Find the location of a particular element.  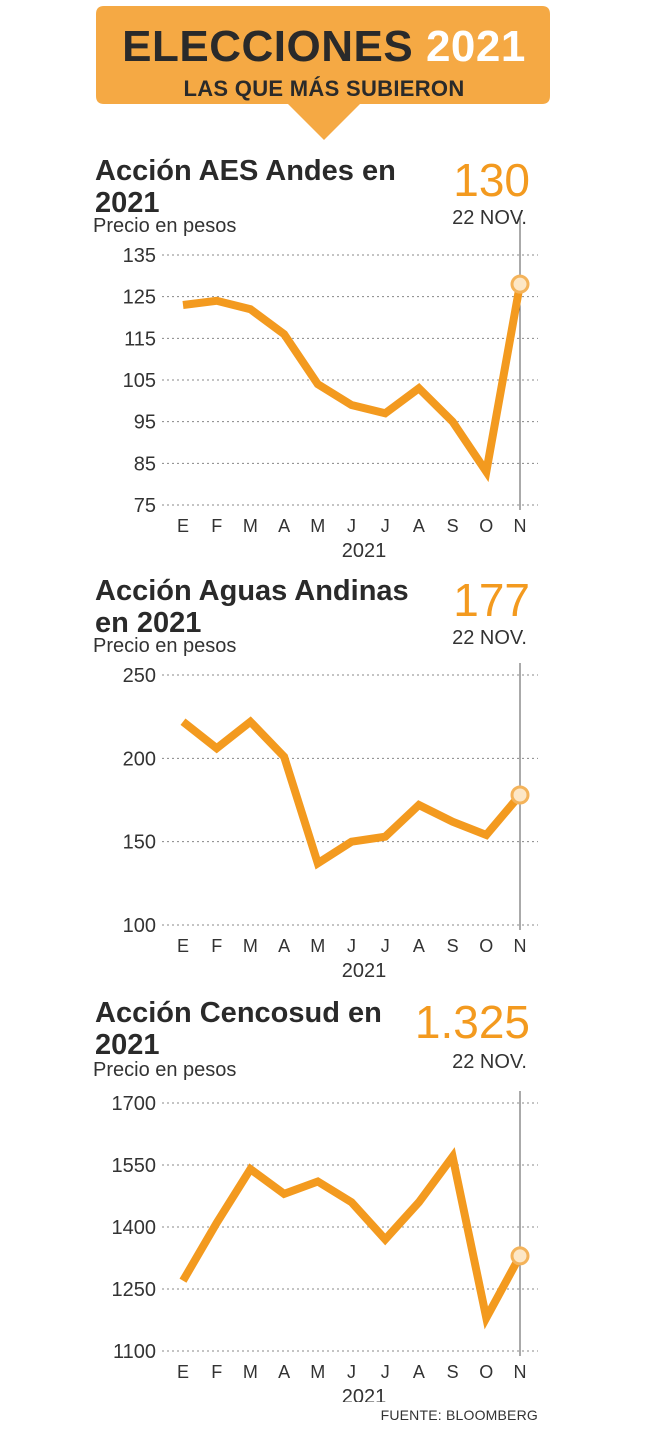

chart-title: Acción Aguas Andinas en 2021 is located at coordinates (252, 607).